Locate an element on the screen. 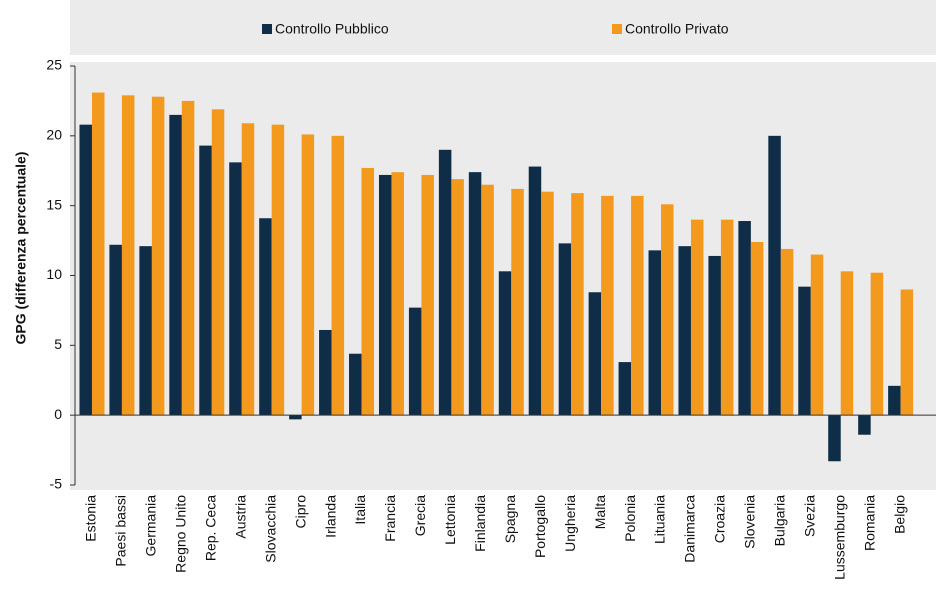  x-tick-label: Lettonia is located at coordinates (450, 520).